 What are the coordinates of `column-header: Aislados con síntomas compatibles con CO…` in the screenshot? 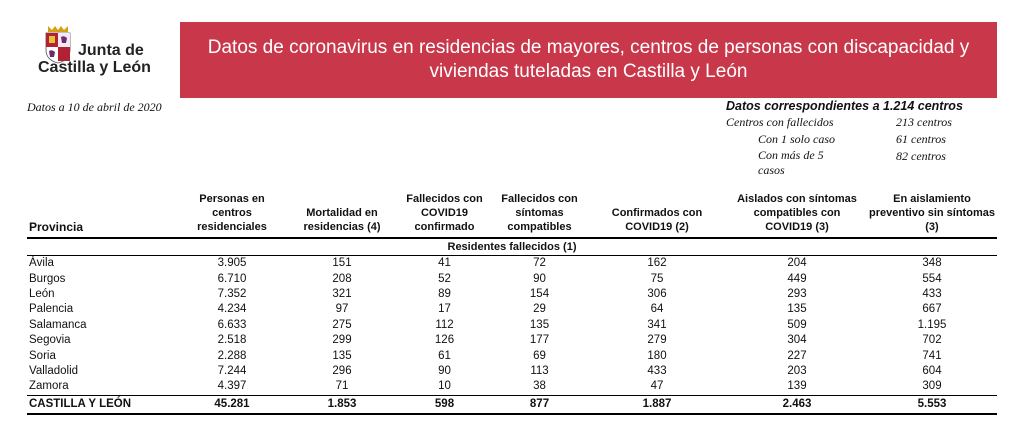 It's located at (797, 215).